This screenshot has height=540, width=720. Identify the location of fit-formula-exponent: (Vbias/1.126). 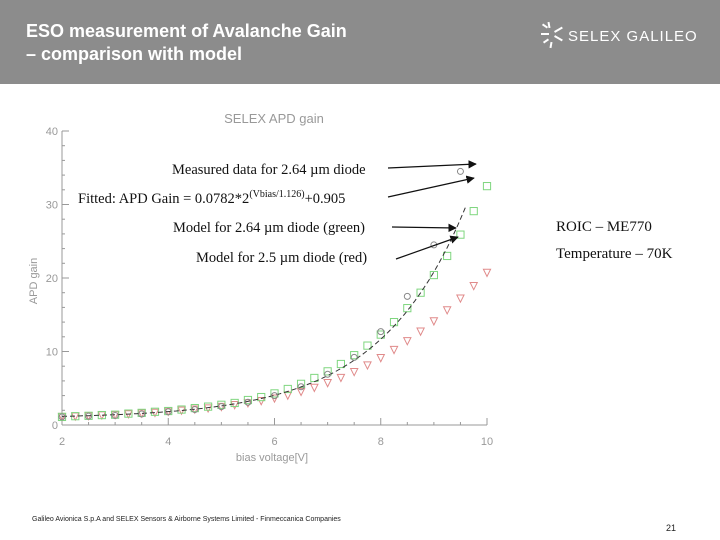
(277, 194).